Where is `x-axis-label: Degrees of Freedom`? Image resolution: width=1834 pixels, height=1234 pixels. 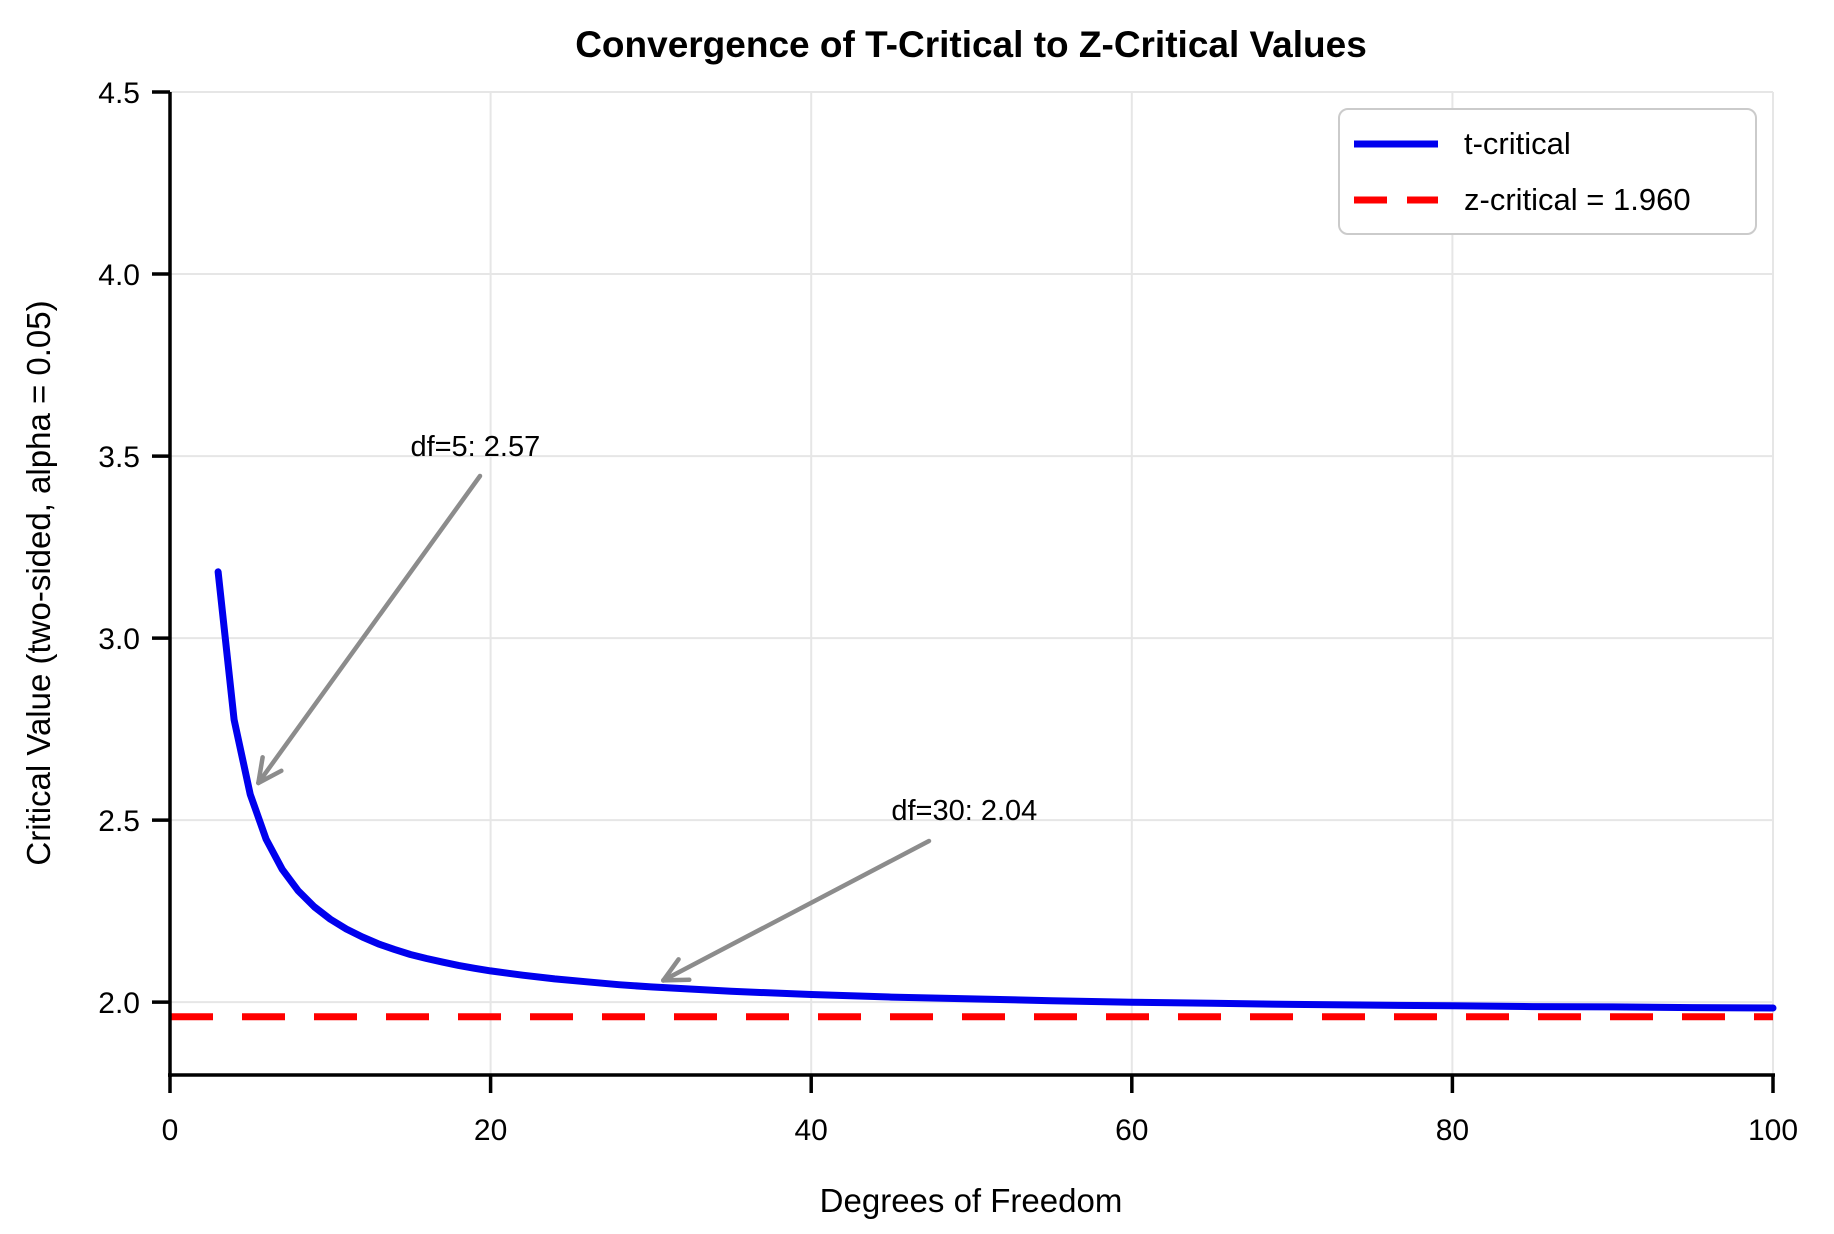 x-axis-label: Degrees of Freedom is located at coordinates (971, 1200).